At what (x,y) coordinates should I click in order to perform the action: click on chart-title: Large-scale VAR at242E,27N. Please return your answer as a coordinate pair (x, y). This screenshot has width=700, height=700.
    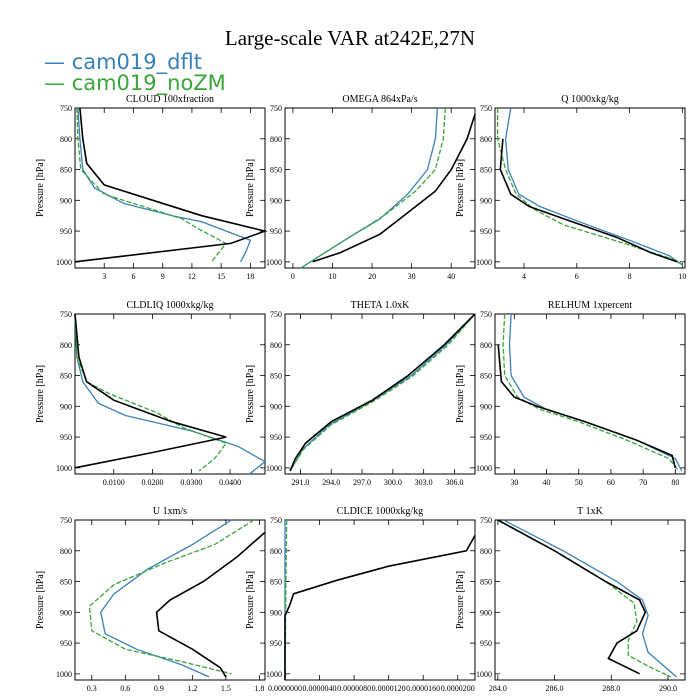
    Looking at the image, I should click on (350, 38).